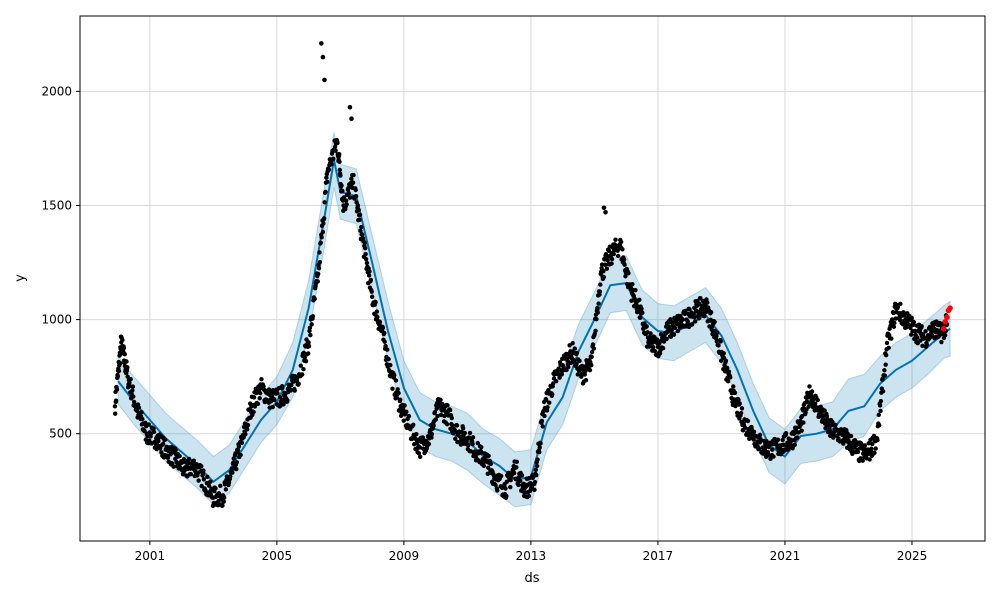 This screenshot has width=1000, height=604. Describe the element at coordinates (785, 556) in the screenshot. I see `x-tick-label: 2021` at that location.